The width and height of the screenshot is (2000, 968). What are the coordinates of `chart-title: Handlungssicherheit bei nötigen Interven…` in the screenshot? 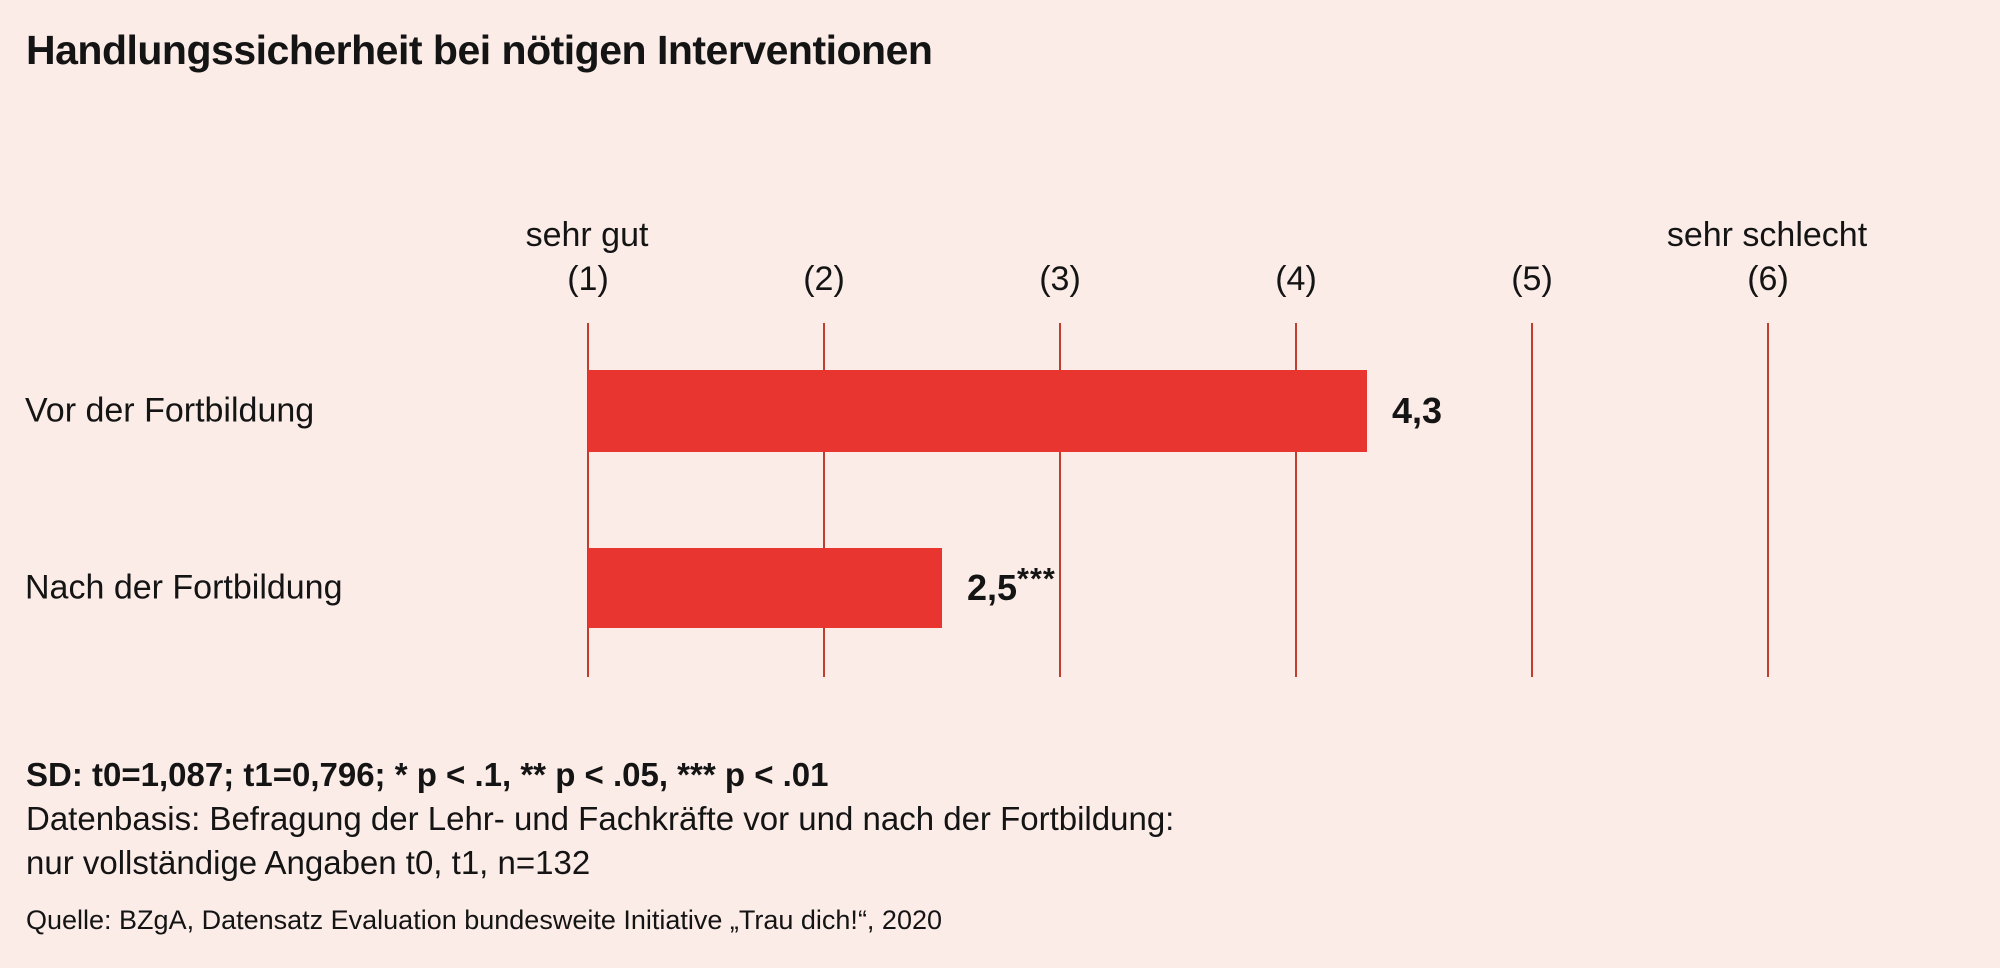 It's located at (479, 50).